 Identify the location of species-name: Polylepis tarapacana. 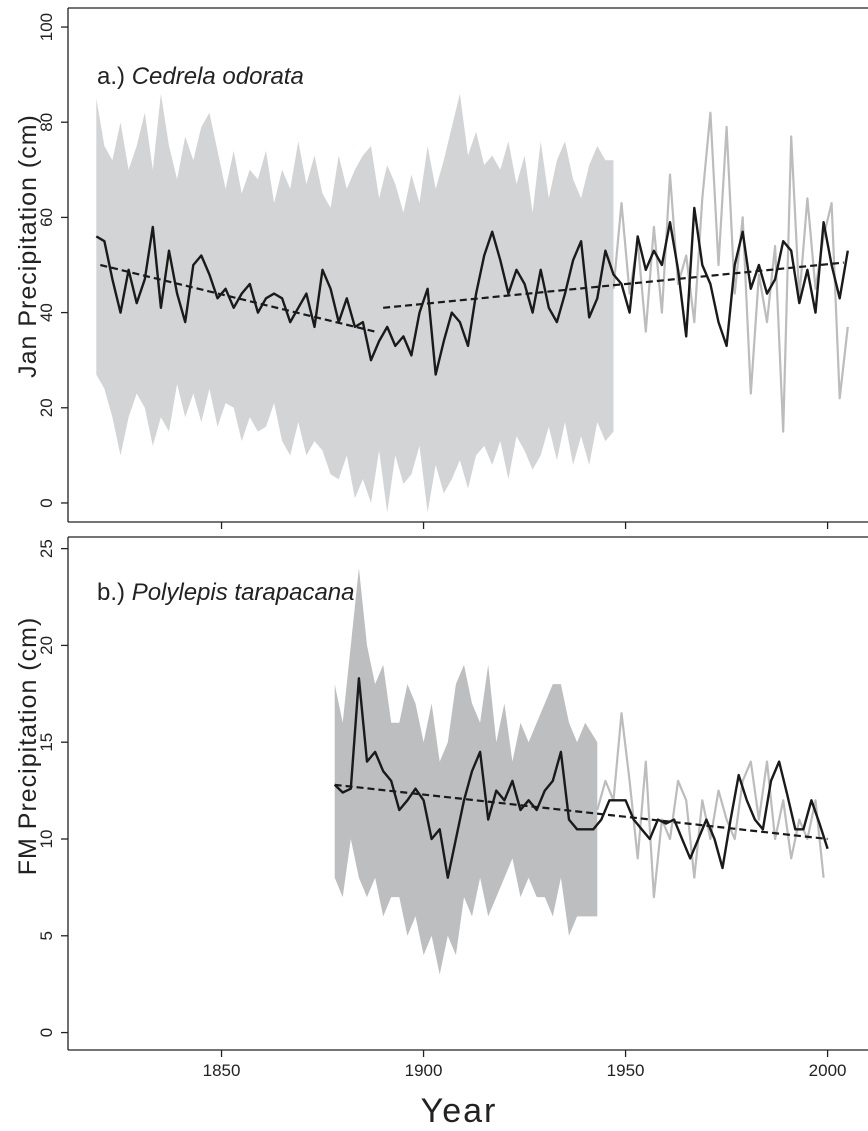
(243, 592).